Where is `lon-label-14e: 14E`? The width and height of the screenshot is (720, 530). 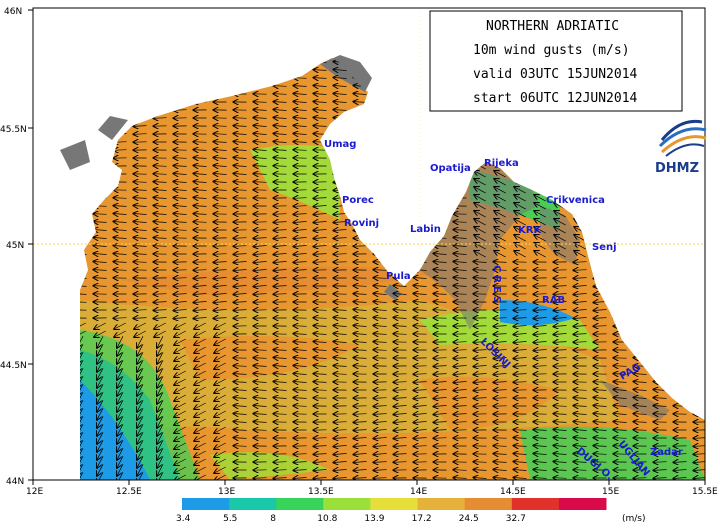 lon-label-14e: 14E is located at coordinates (418, 492).